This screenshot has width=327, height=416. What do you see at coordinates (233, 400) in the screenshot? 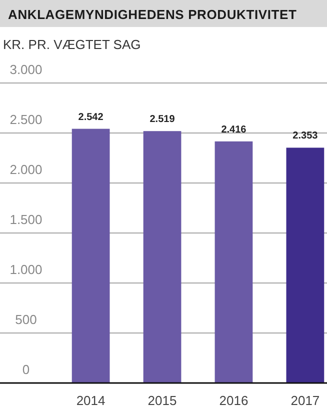
I see `x-tick-label: 2016` at bounding box center [233, 400].